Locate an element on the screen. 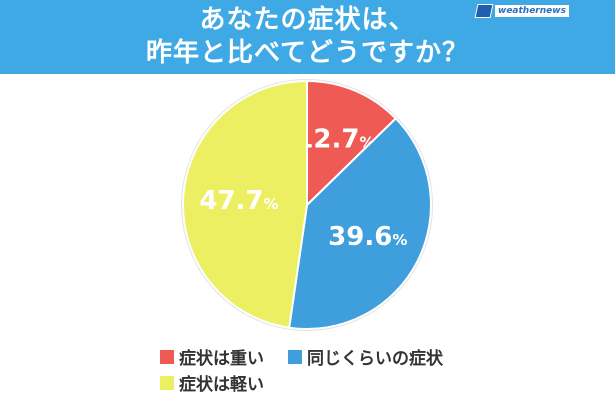  legend-item-mild: 症状は軽い is located at coordinates (212, 382).